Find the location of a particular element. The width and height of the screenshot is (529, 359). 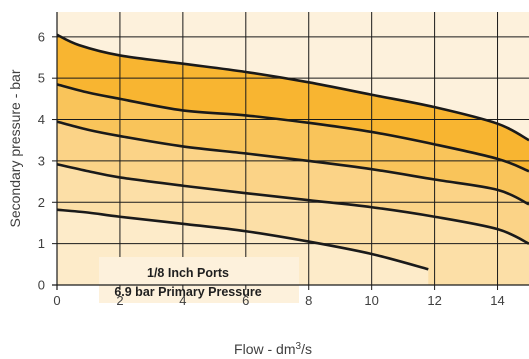

x-tick-label-2: 2 is located at coordinates (119, 300).